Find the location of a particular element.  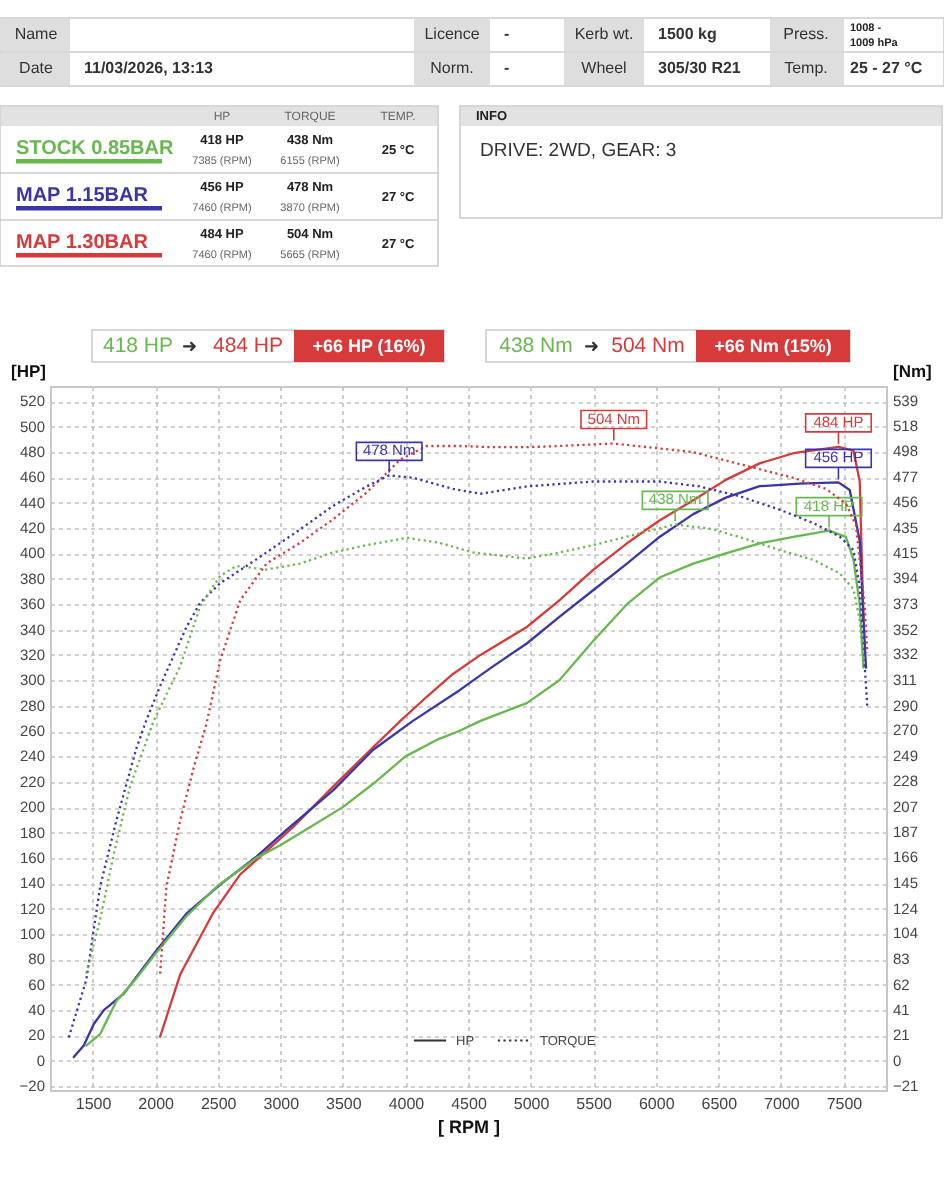

x-tick-label: 5000 is located at coordinates (532, 1104).